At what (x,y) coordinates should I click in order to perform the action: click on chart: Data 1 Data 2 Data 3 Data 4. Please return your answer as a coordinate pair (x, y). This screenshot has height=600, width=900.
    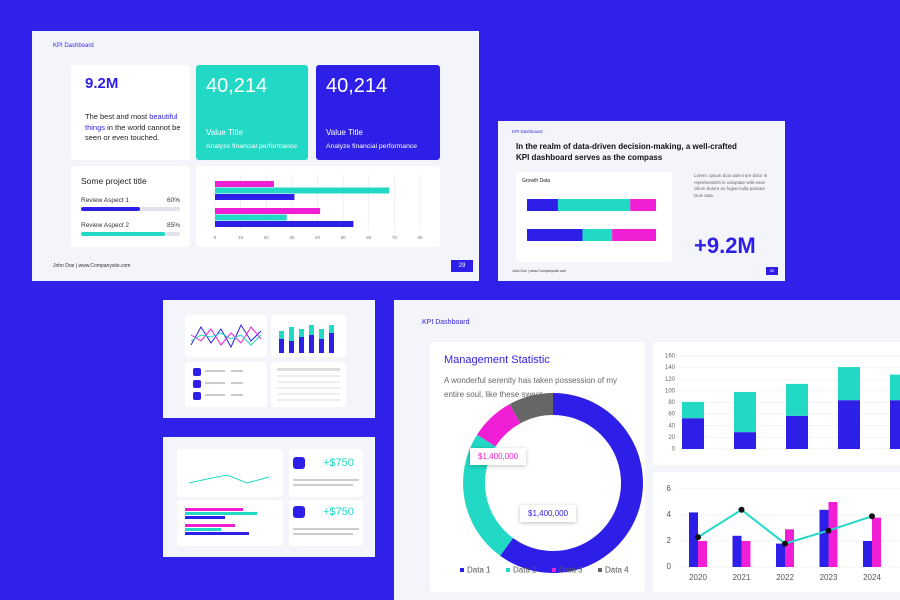
    Looking at the image, I should click on (552, 484).